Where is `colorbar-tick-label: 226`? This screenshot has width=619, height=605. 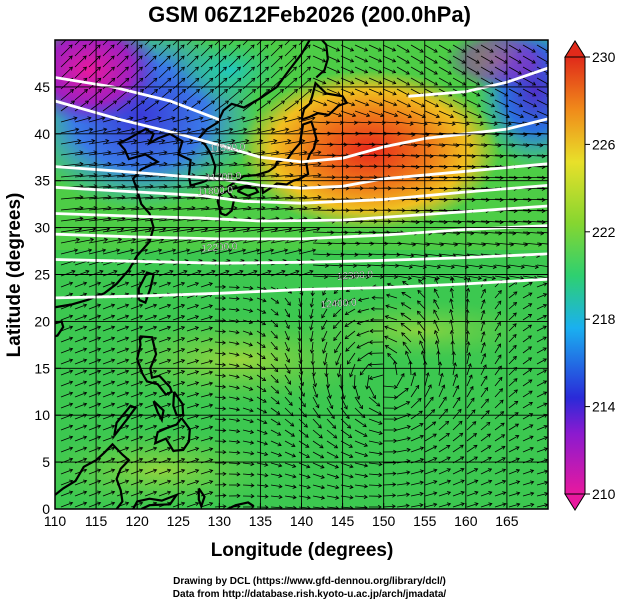
colorbar-tick-label: 226 is located at coordinates (604, 144).